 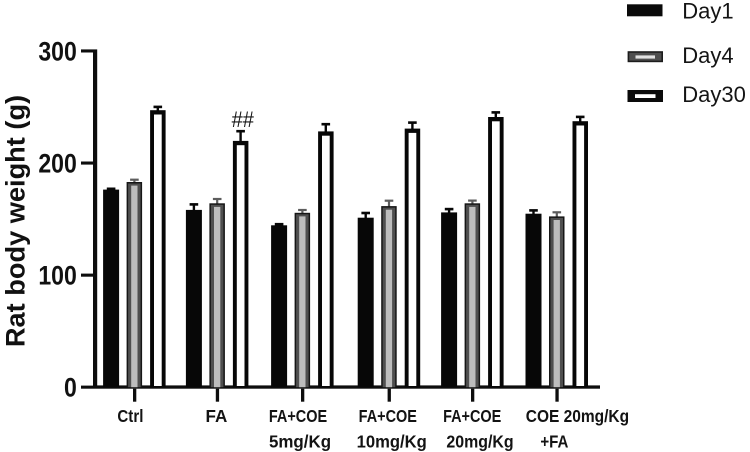 What do you see at coordinates (57, 52) in the screenshot?
I see `svg-text: 300` at bounding box center [57, 52].